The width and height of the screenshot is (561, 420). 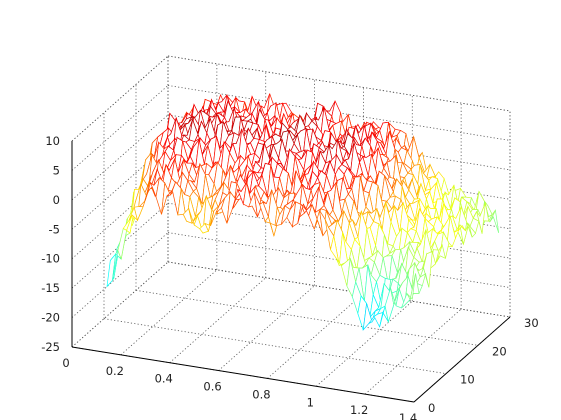 What do you see at coordinates (359, 410) in the screenshot?
I see `x-tick-label: 1.2` at bounding box center [359, 410].